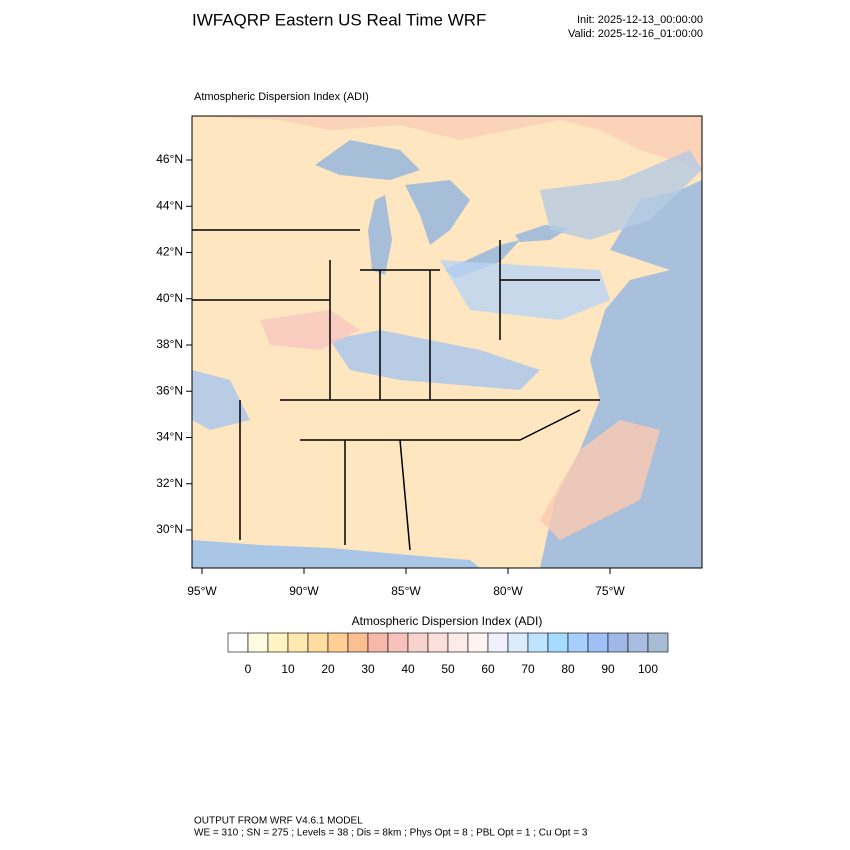 This screenshot has height=850, width=850. I want to click on colorbar-tick-label: 80, so click(568, 669).